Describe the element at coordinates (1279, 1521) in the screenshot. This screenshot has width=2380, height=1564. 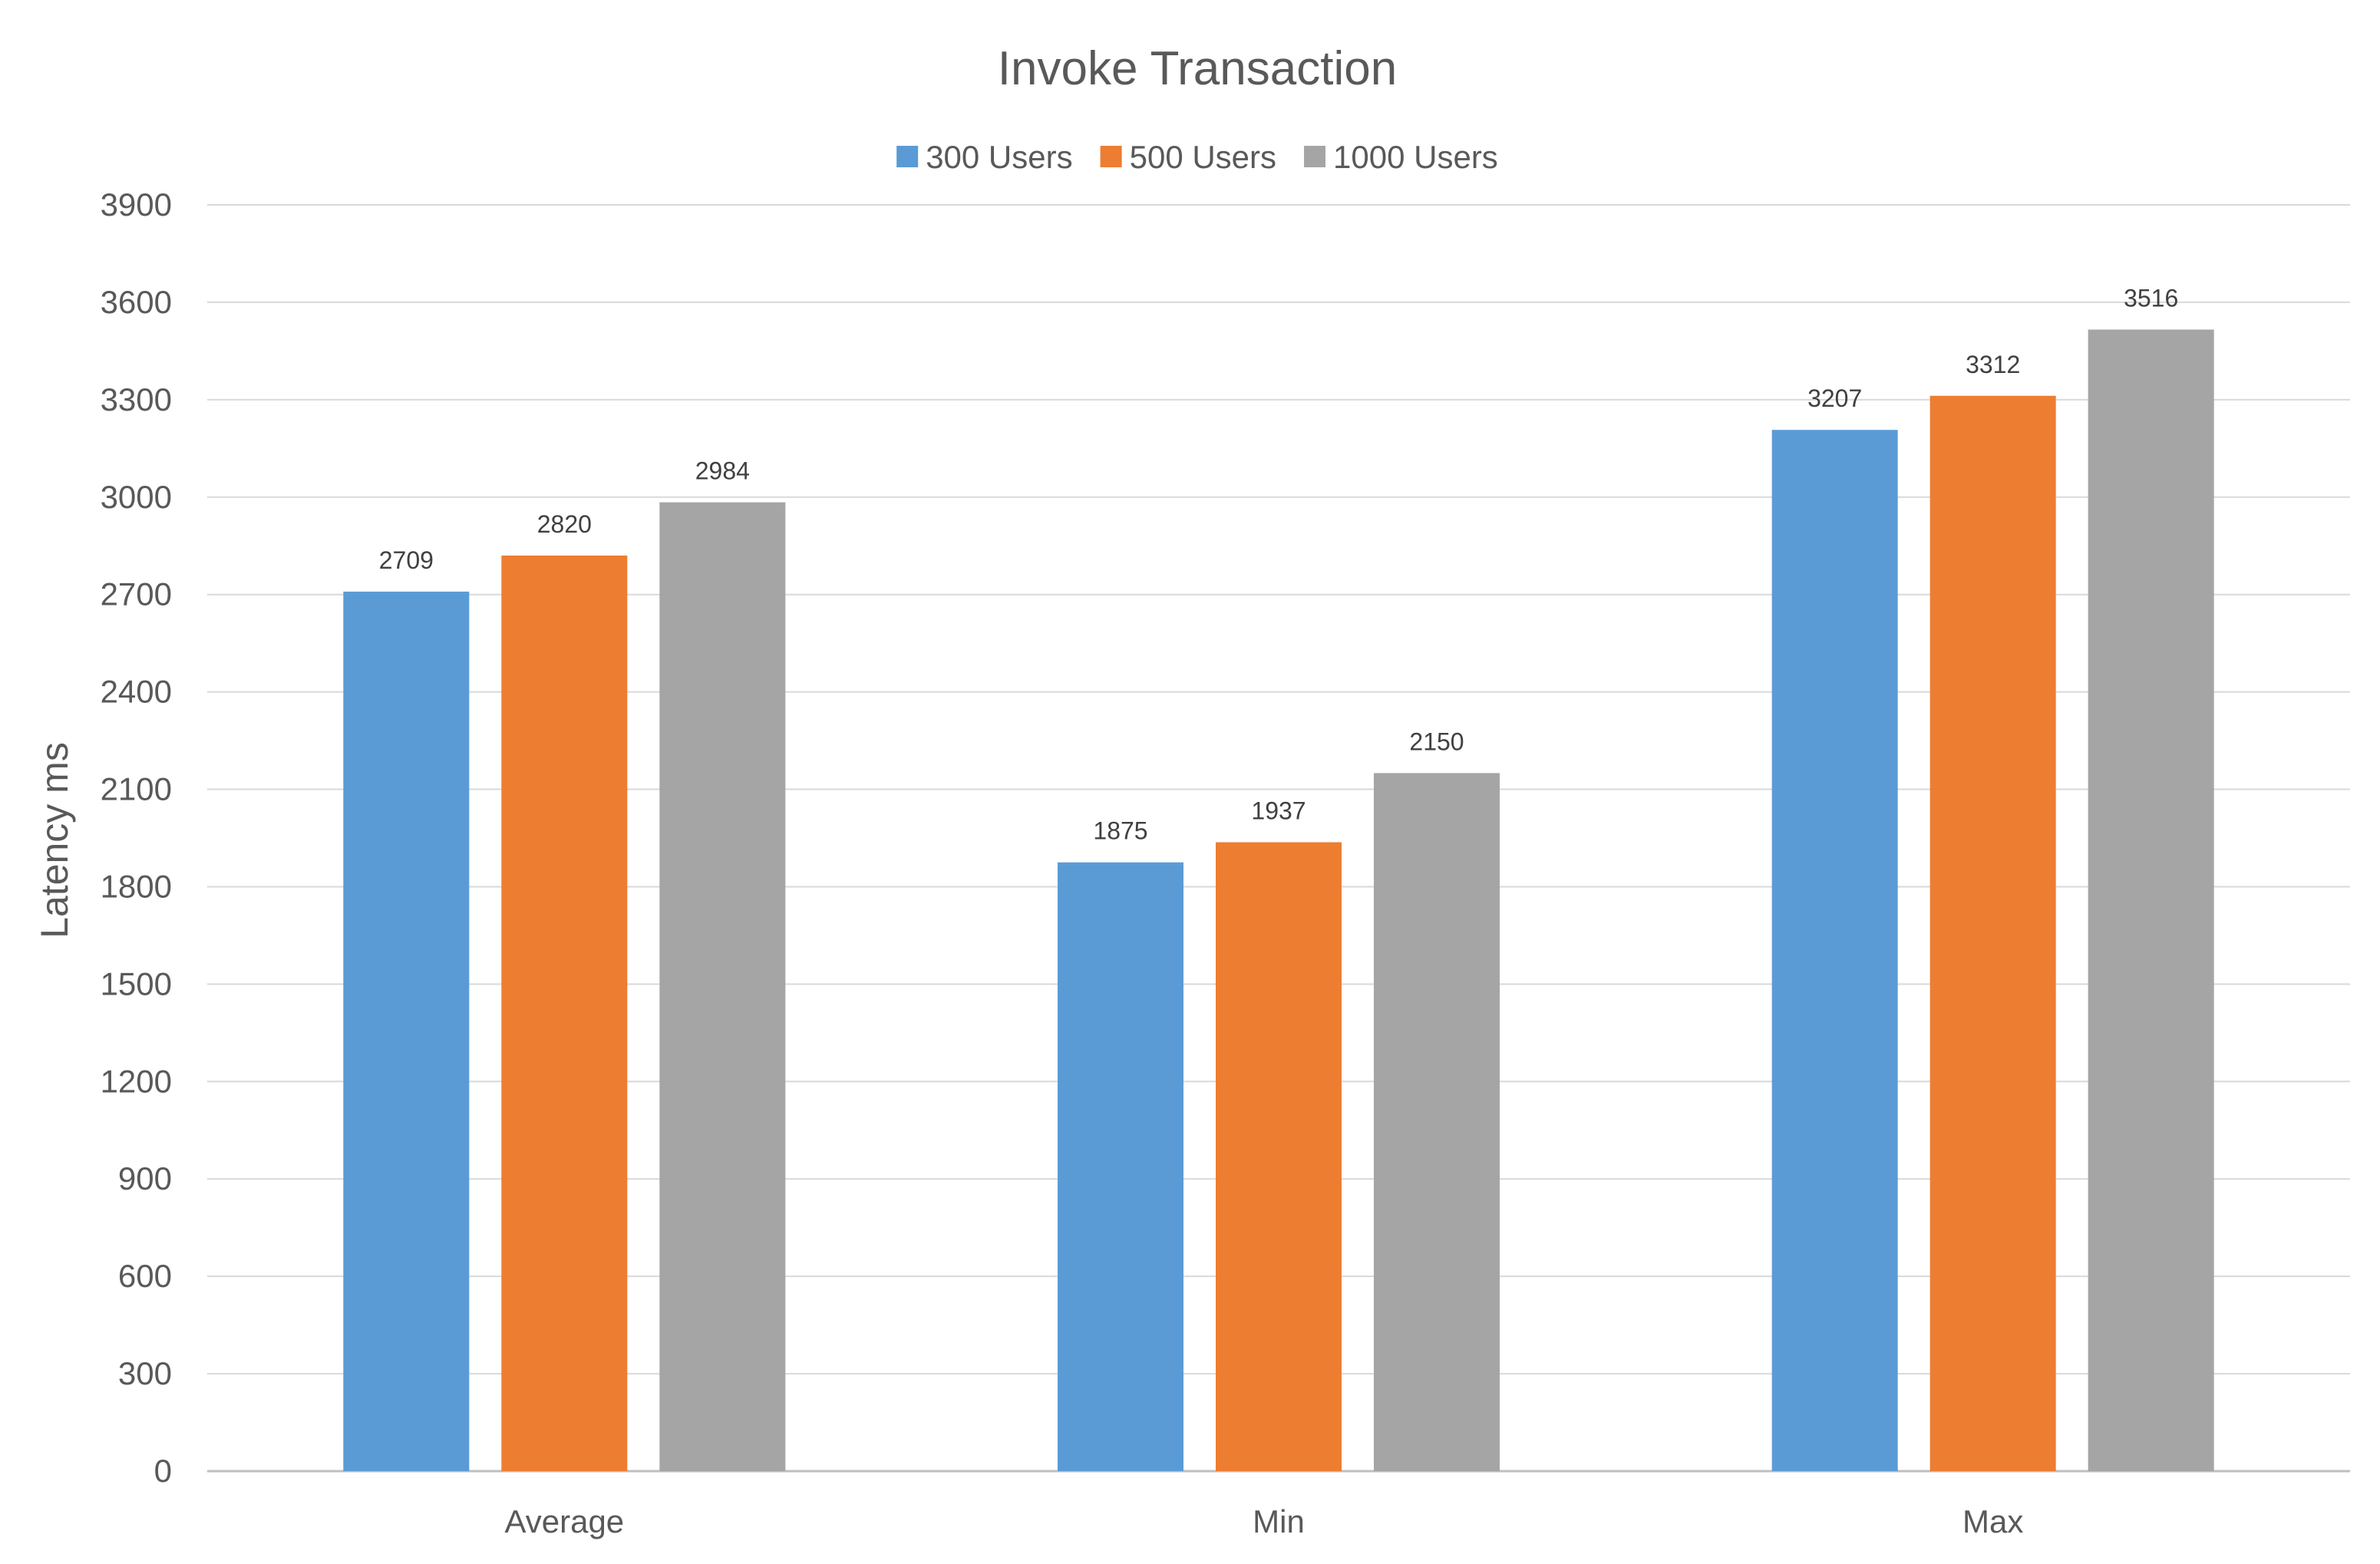
I see `x-tick-label: Min` at that location.